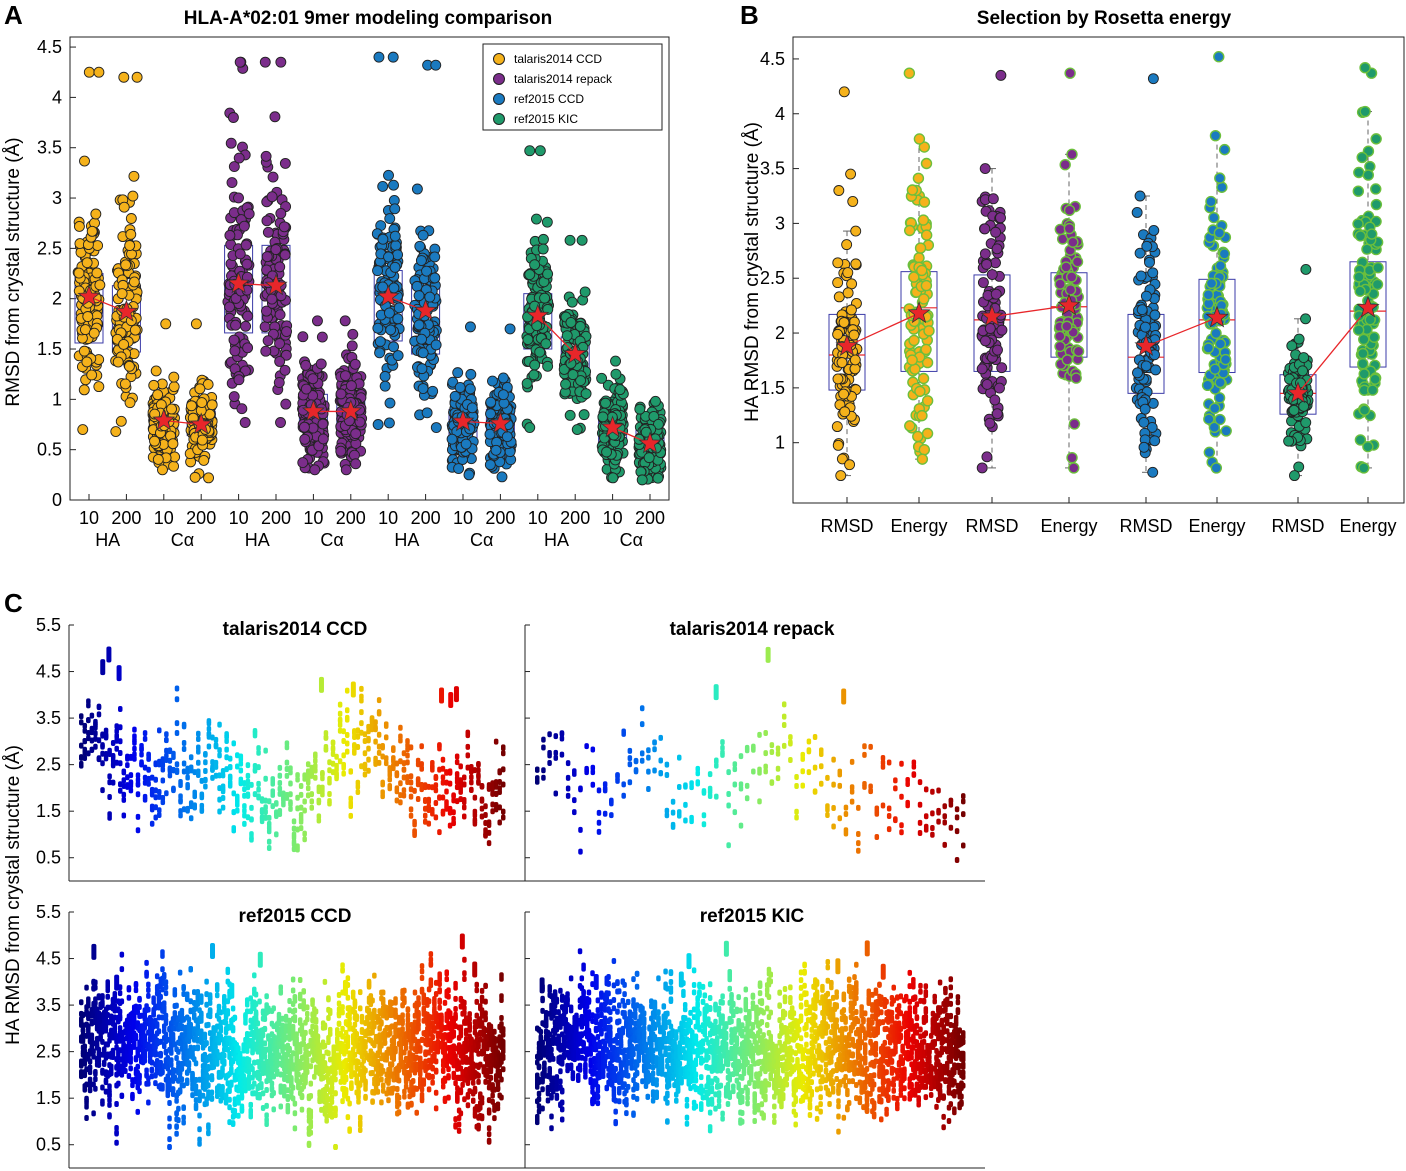  I want to click on x-group-label: HA, so click(107, 540).